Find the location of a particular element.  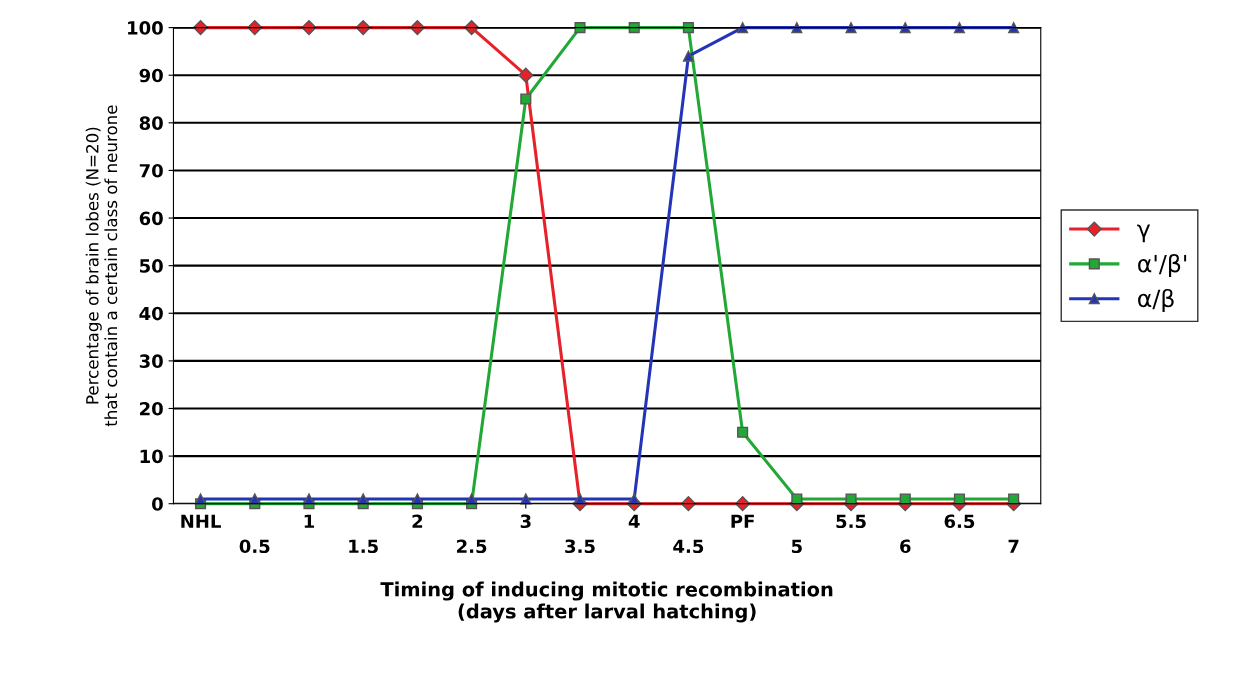

y-tick-label: 70 is located at coordinates (151, 170).